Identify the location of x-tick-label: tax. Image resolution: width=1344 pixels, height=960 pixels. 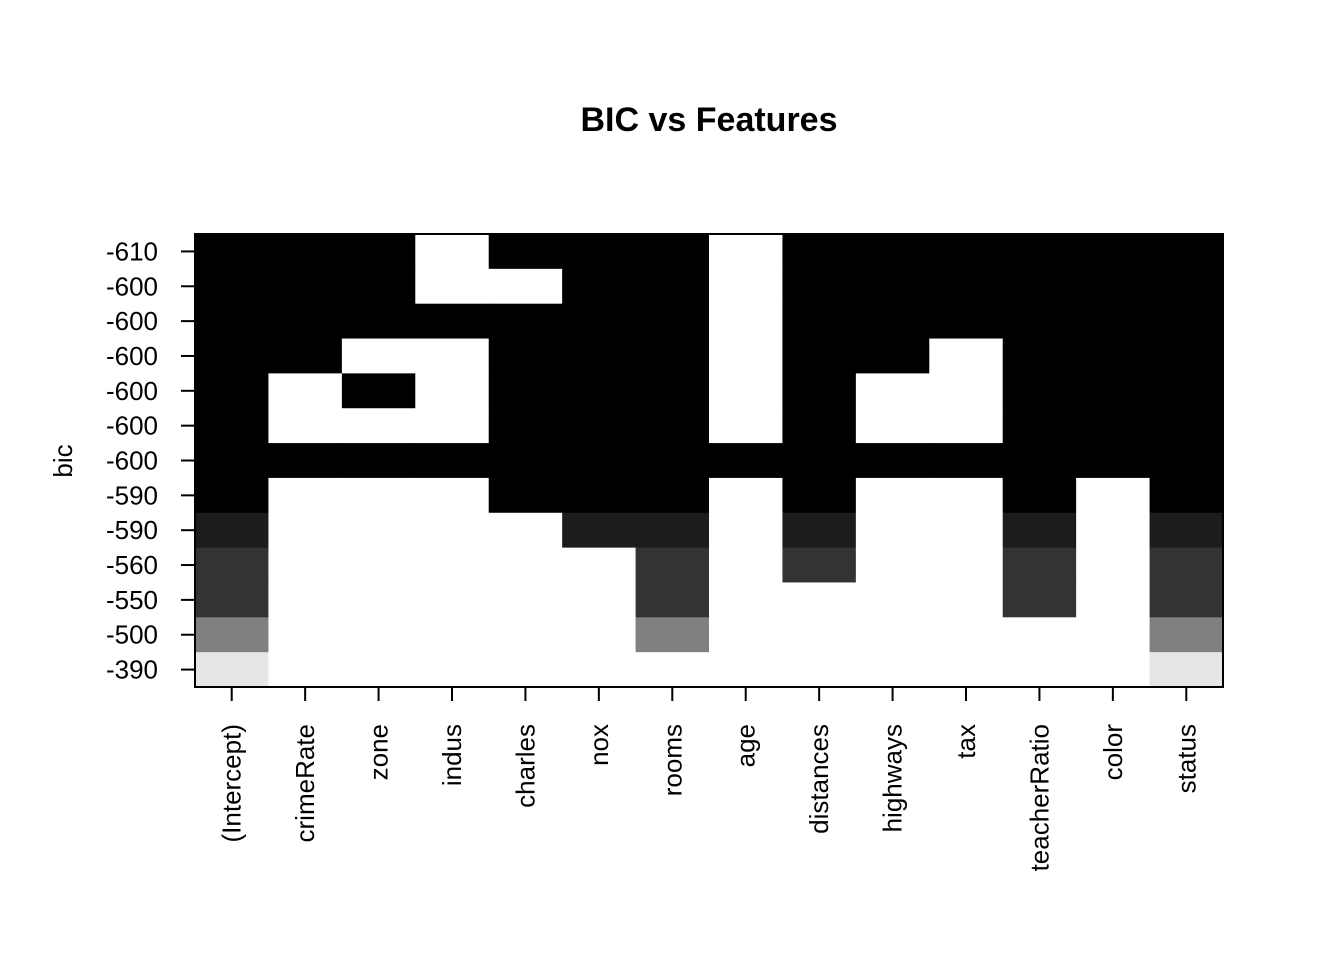
(966, 741).